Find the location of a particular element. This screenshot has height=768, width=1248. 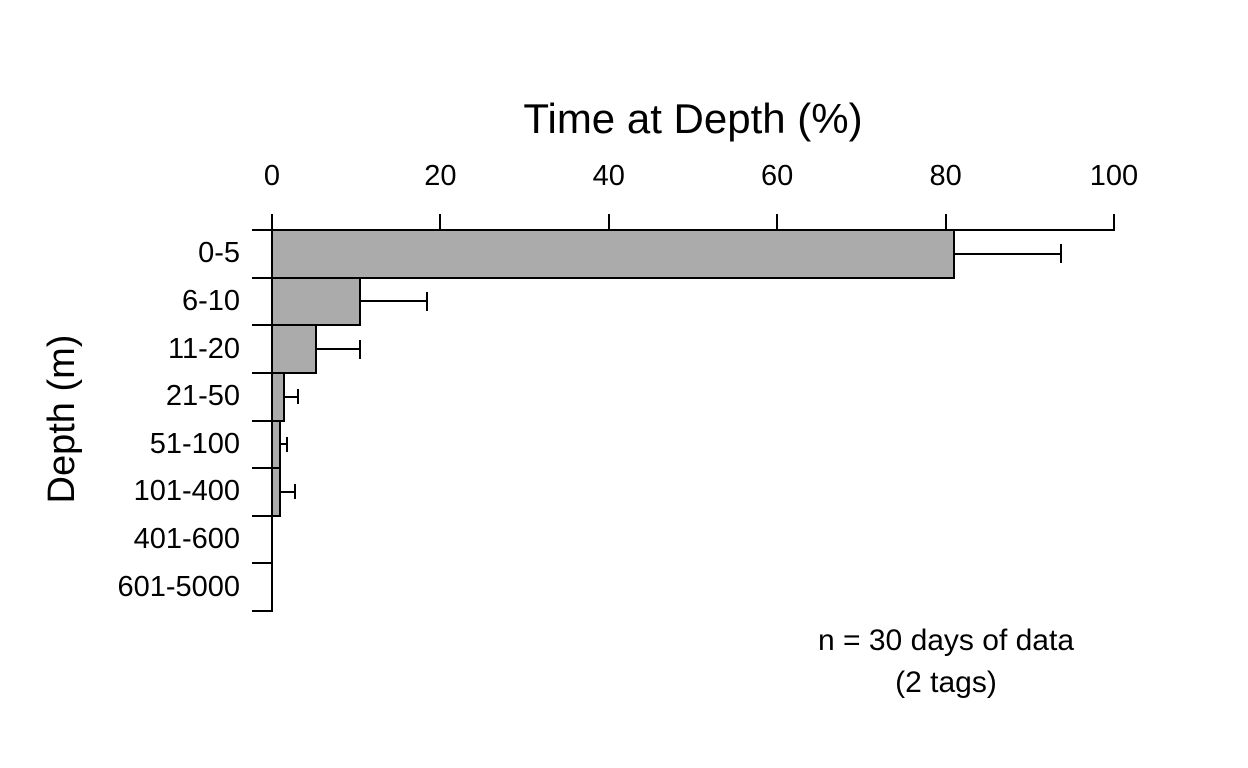

category-label: 101-400 is located at coordinates (186, 491).